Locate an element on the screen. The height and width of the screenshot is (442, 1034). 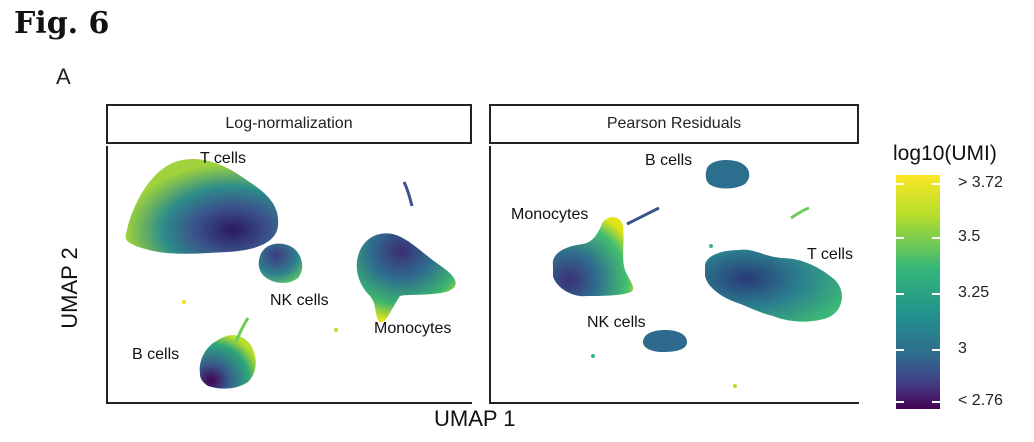
strand-top is located at coordinates (408, 194).